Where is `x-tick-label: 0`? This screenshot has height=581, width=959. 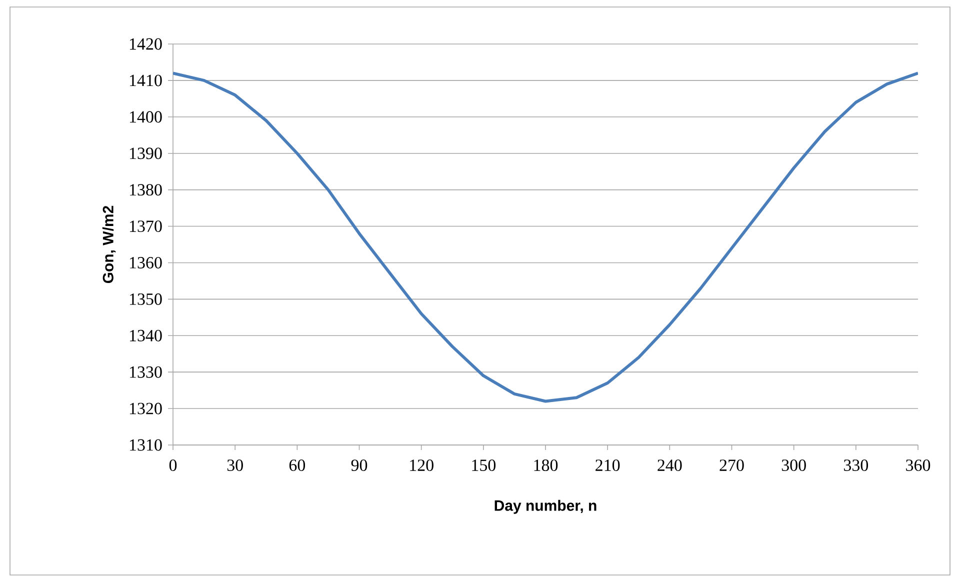 x-tick-label: 0 is located at coordinates (173, 465).